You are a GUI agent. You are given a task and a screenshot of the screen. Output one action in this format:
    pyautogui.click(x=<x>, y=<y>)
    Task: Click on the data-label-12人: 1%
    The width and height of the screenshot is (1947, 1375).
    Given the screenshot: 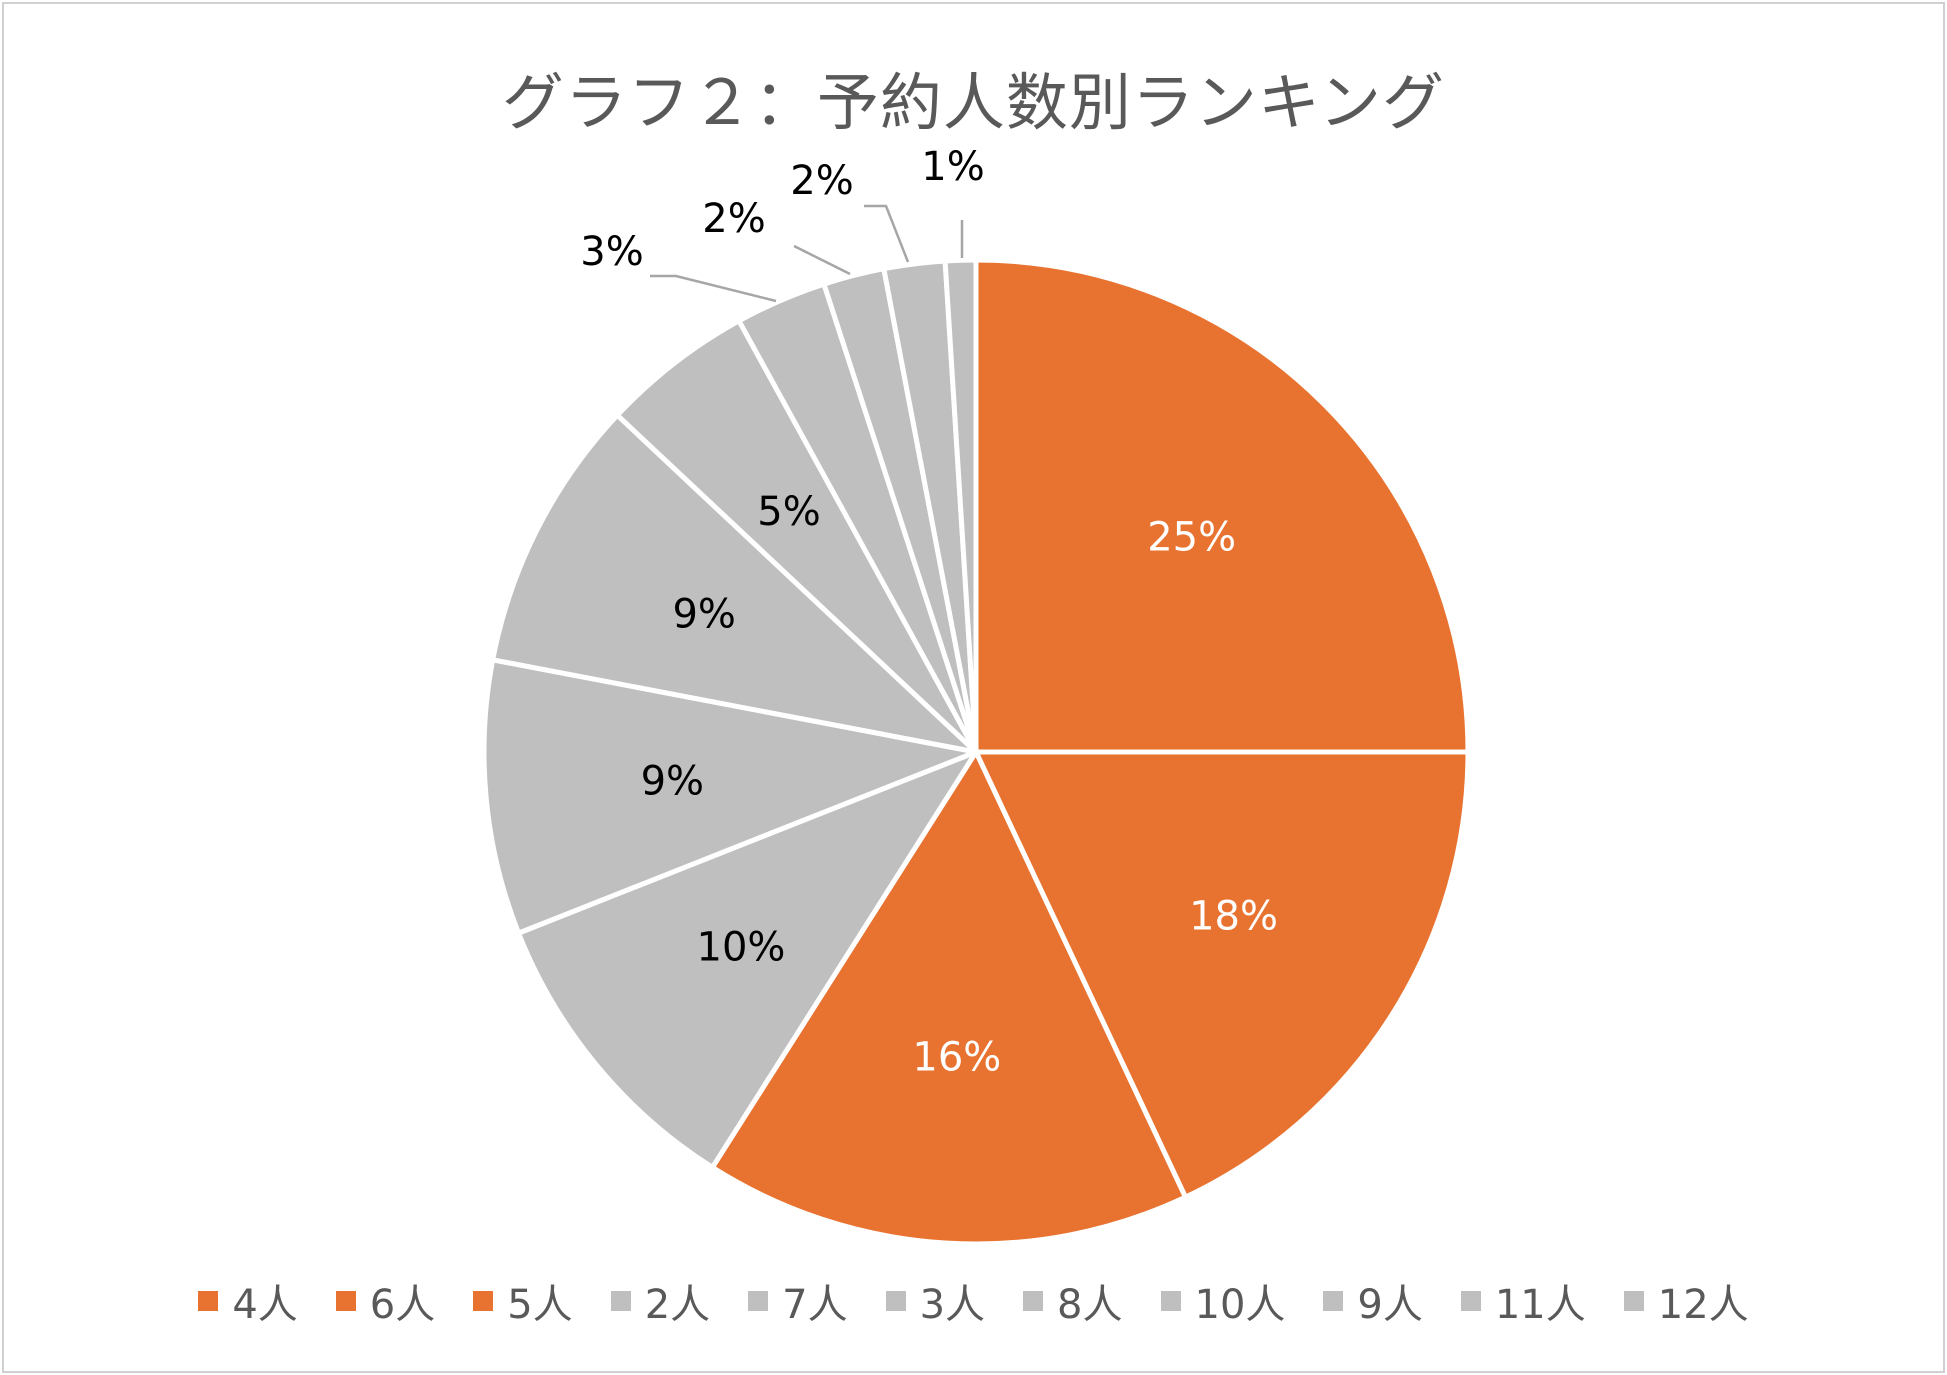 What is the action you would take?
    pyautogui.click(x=952, y=167)
    